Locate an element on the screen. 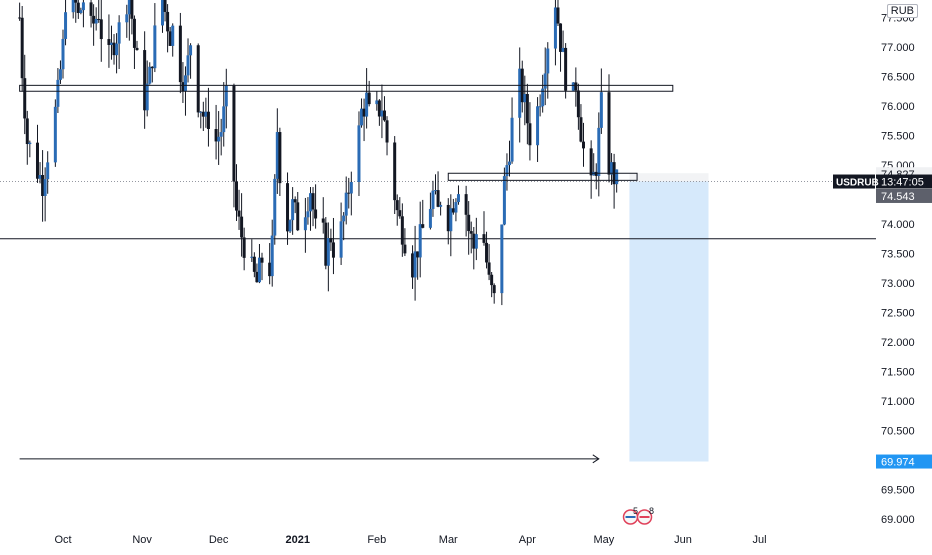 The width and height of the screenshot is (932, 555). event-flag-stripe is located at coordinates (644, 517).